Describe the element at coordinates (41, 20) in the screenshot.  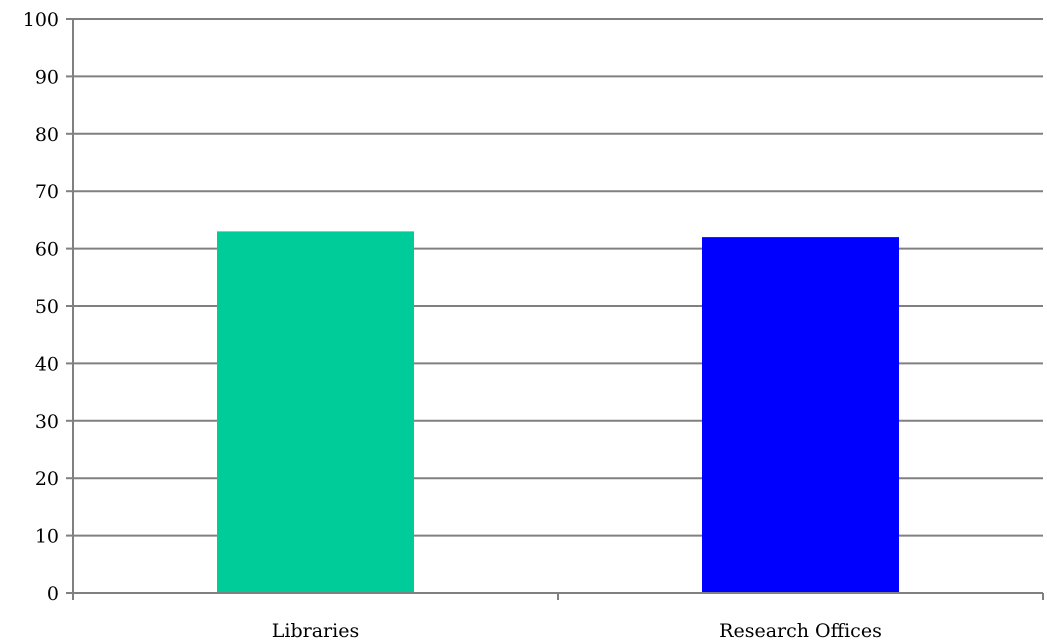
I see `y-tick-label: 100` at that location.